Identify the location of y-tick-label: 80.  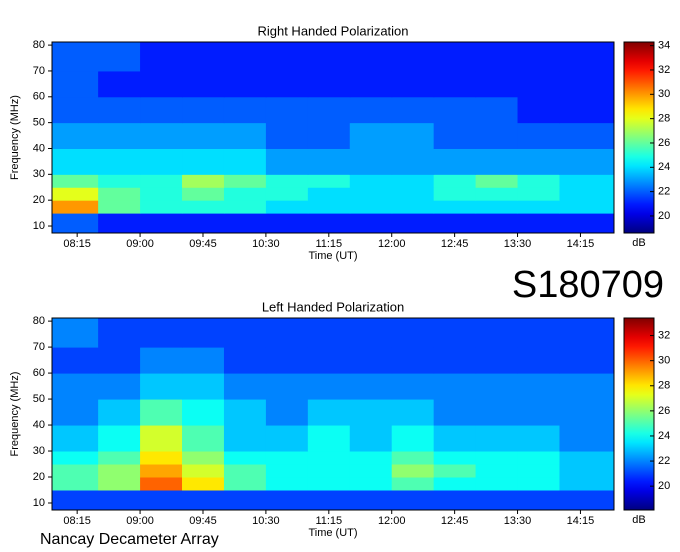
(39, 321).